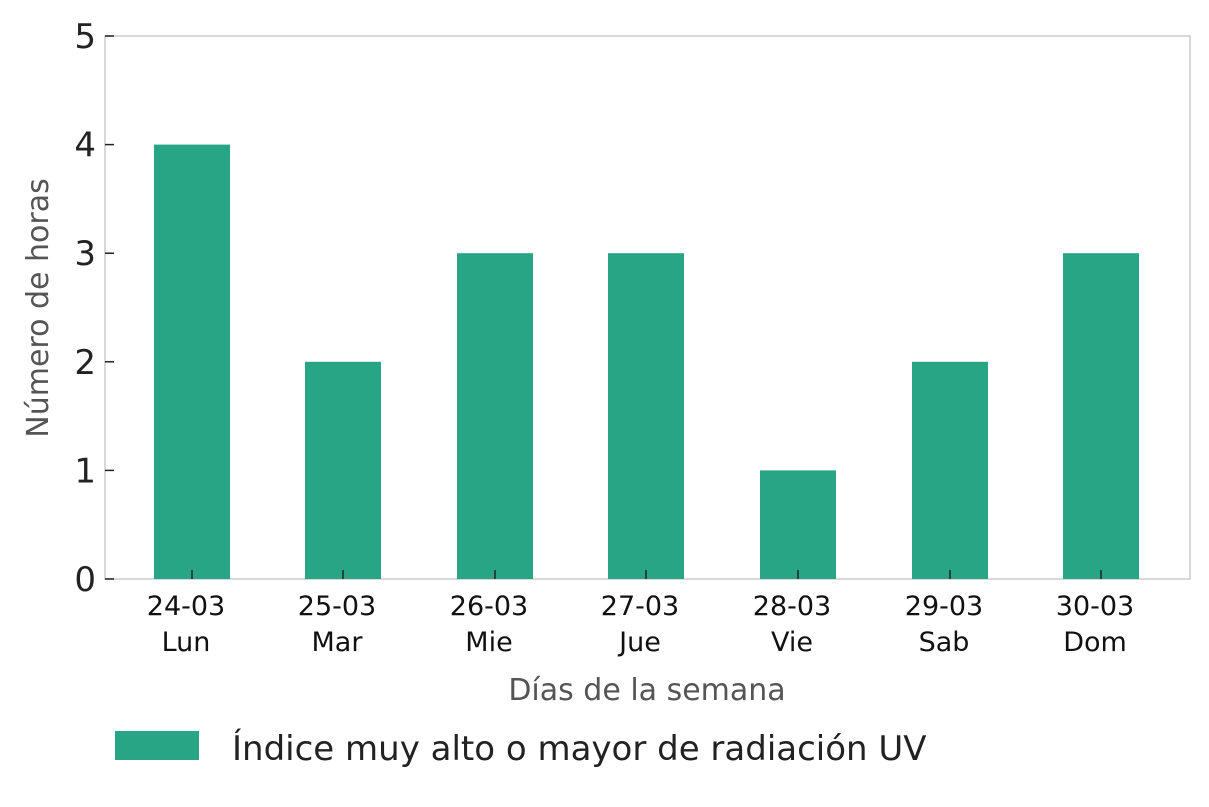 This screenshot has width=1209, height=807. I want to click on x-tick-label-day: Mar, so click(338, 642).